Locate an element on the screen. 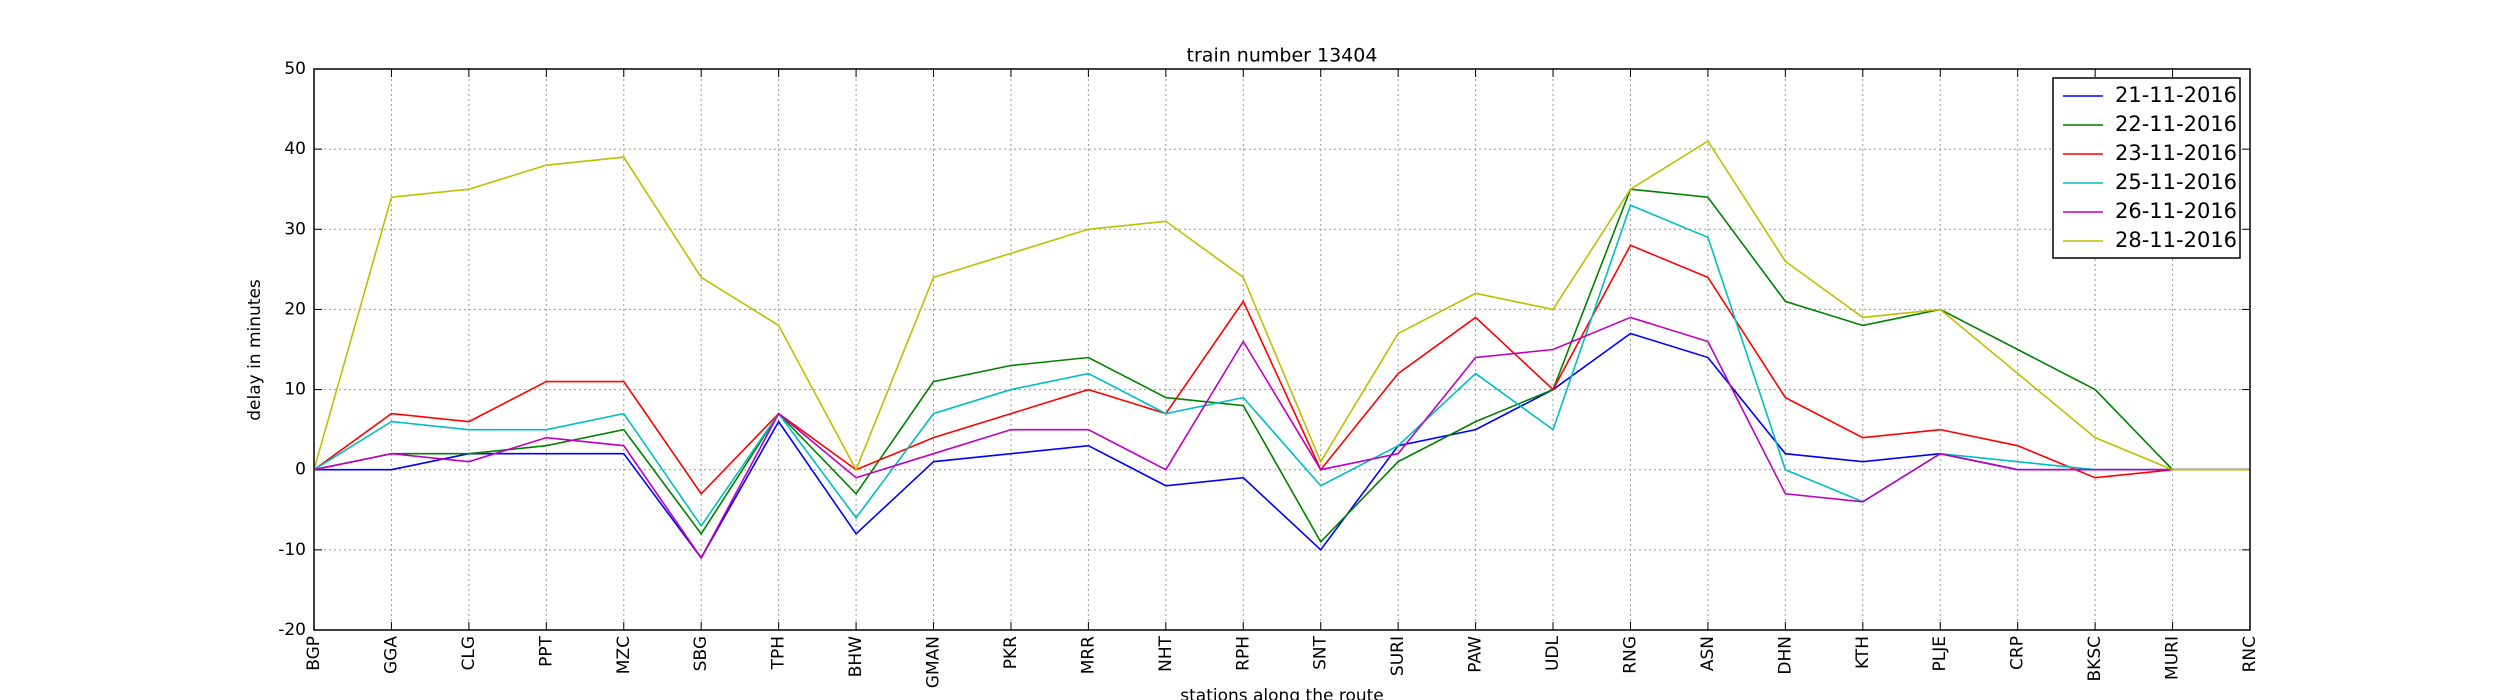 This screenshot has height=700, width=2500. x-axis-label: stations along the route is located at coordinates (1282, 693).